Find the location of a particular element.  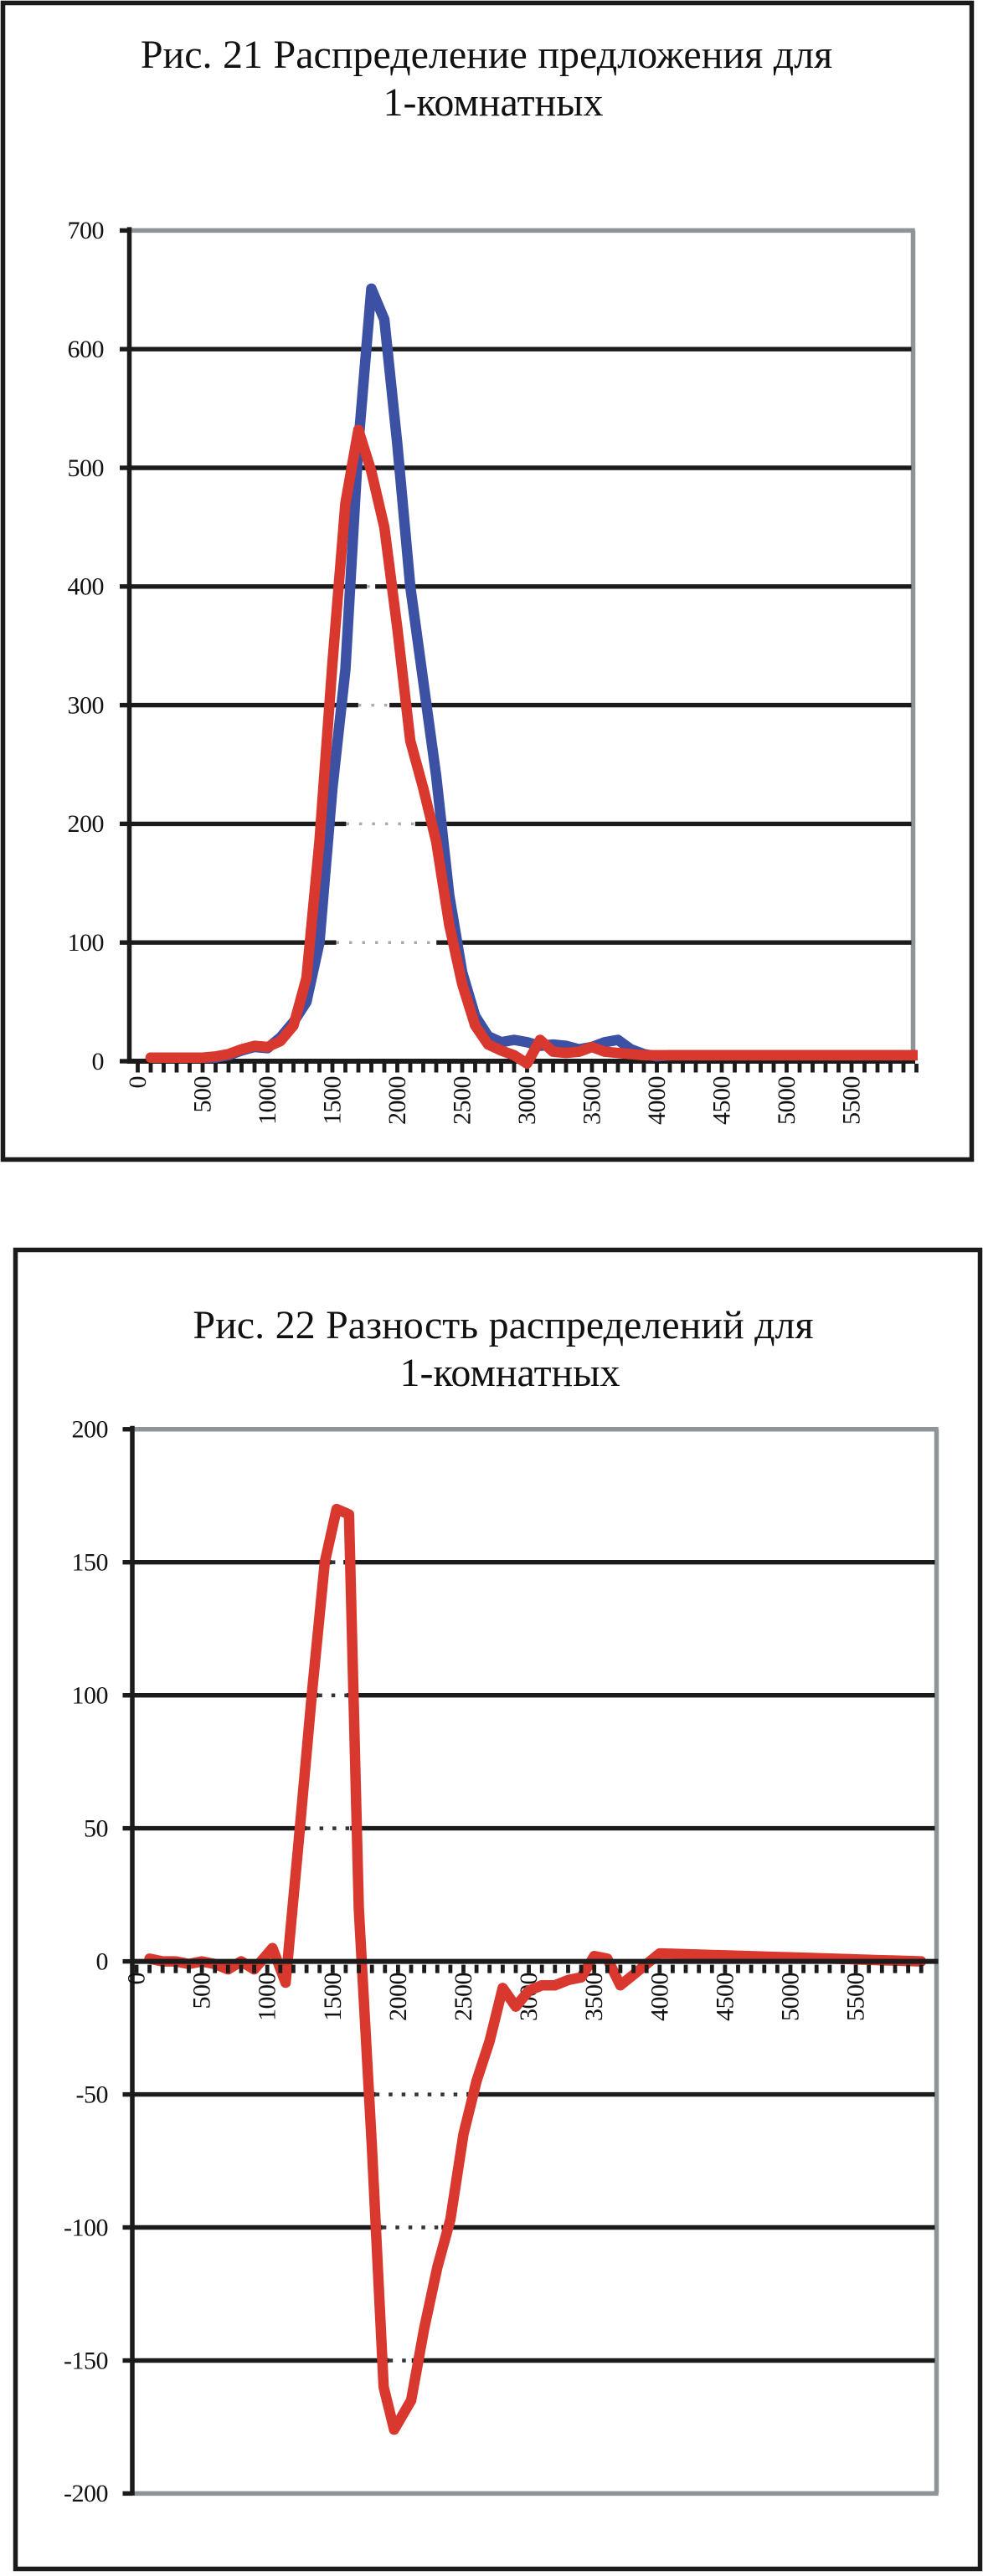

svg-text:Рис. 22 Разность распределений: Рис. 22 Разность распределений для is located at coordinates (503, 1325).